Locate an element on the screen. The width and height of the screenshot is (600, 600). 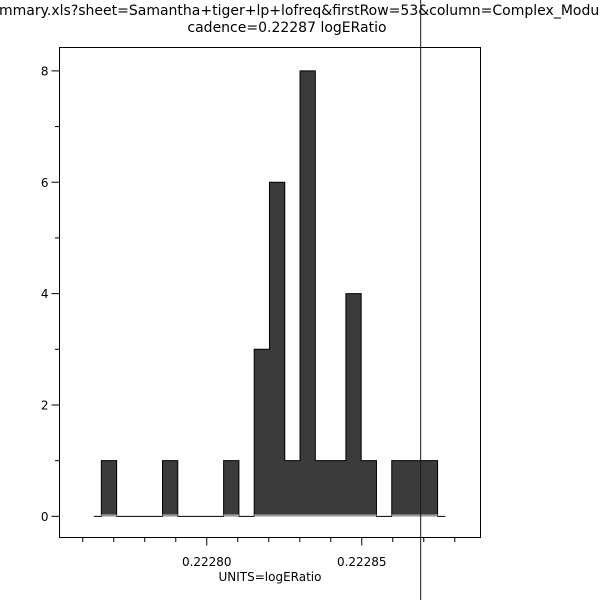
x-axis-label: UNITS=logERatio is located at coordinates (270, 577).